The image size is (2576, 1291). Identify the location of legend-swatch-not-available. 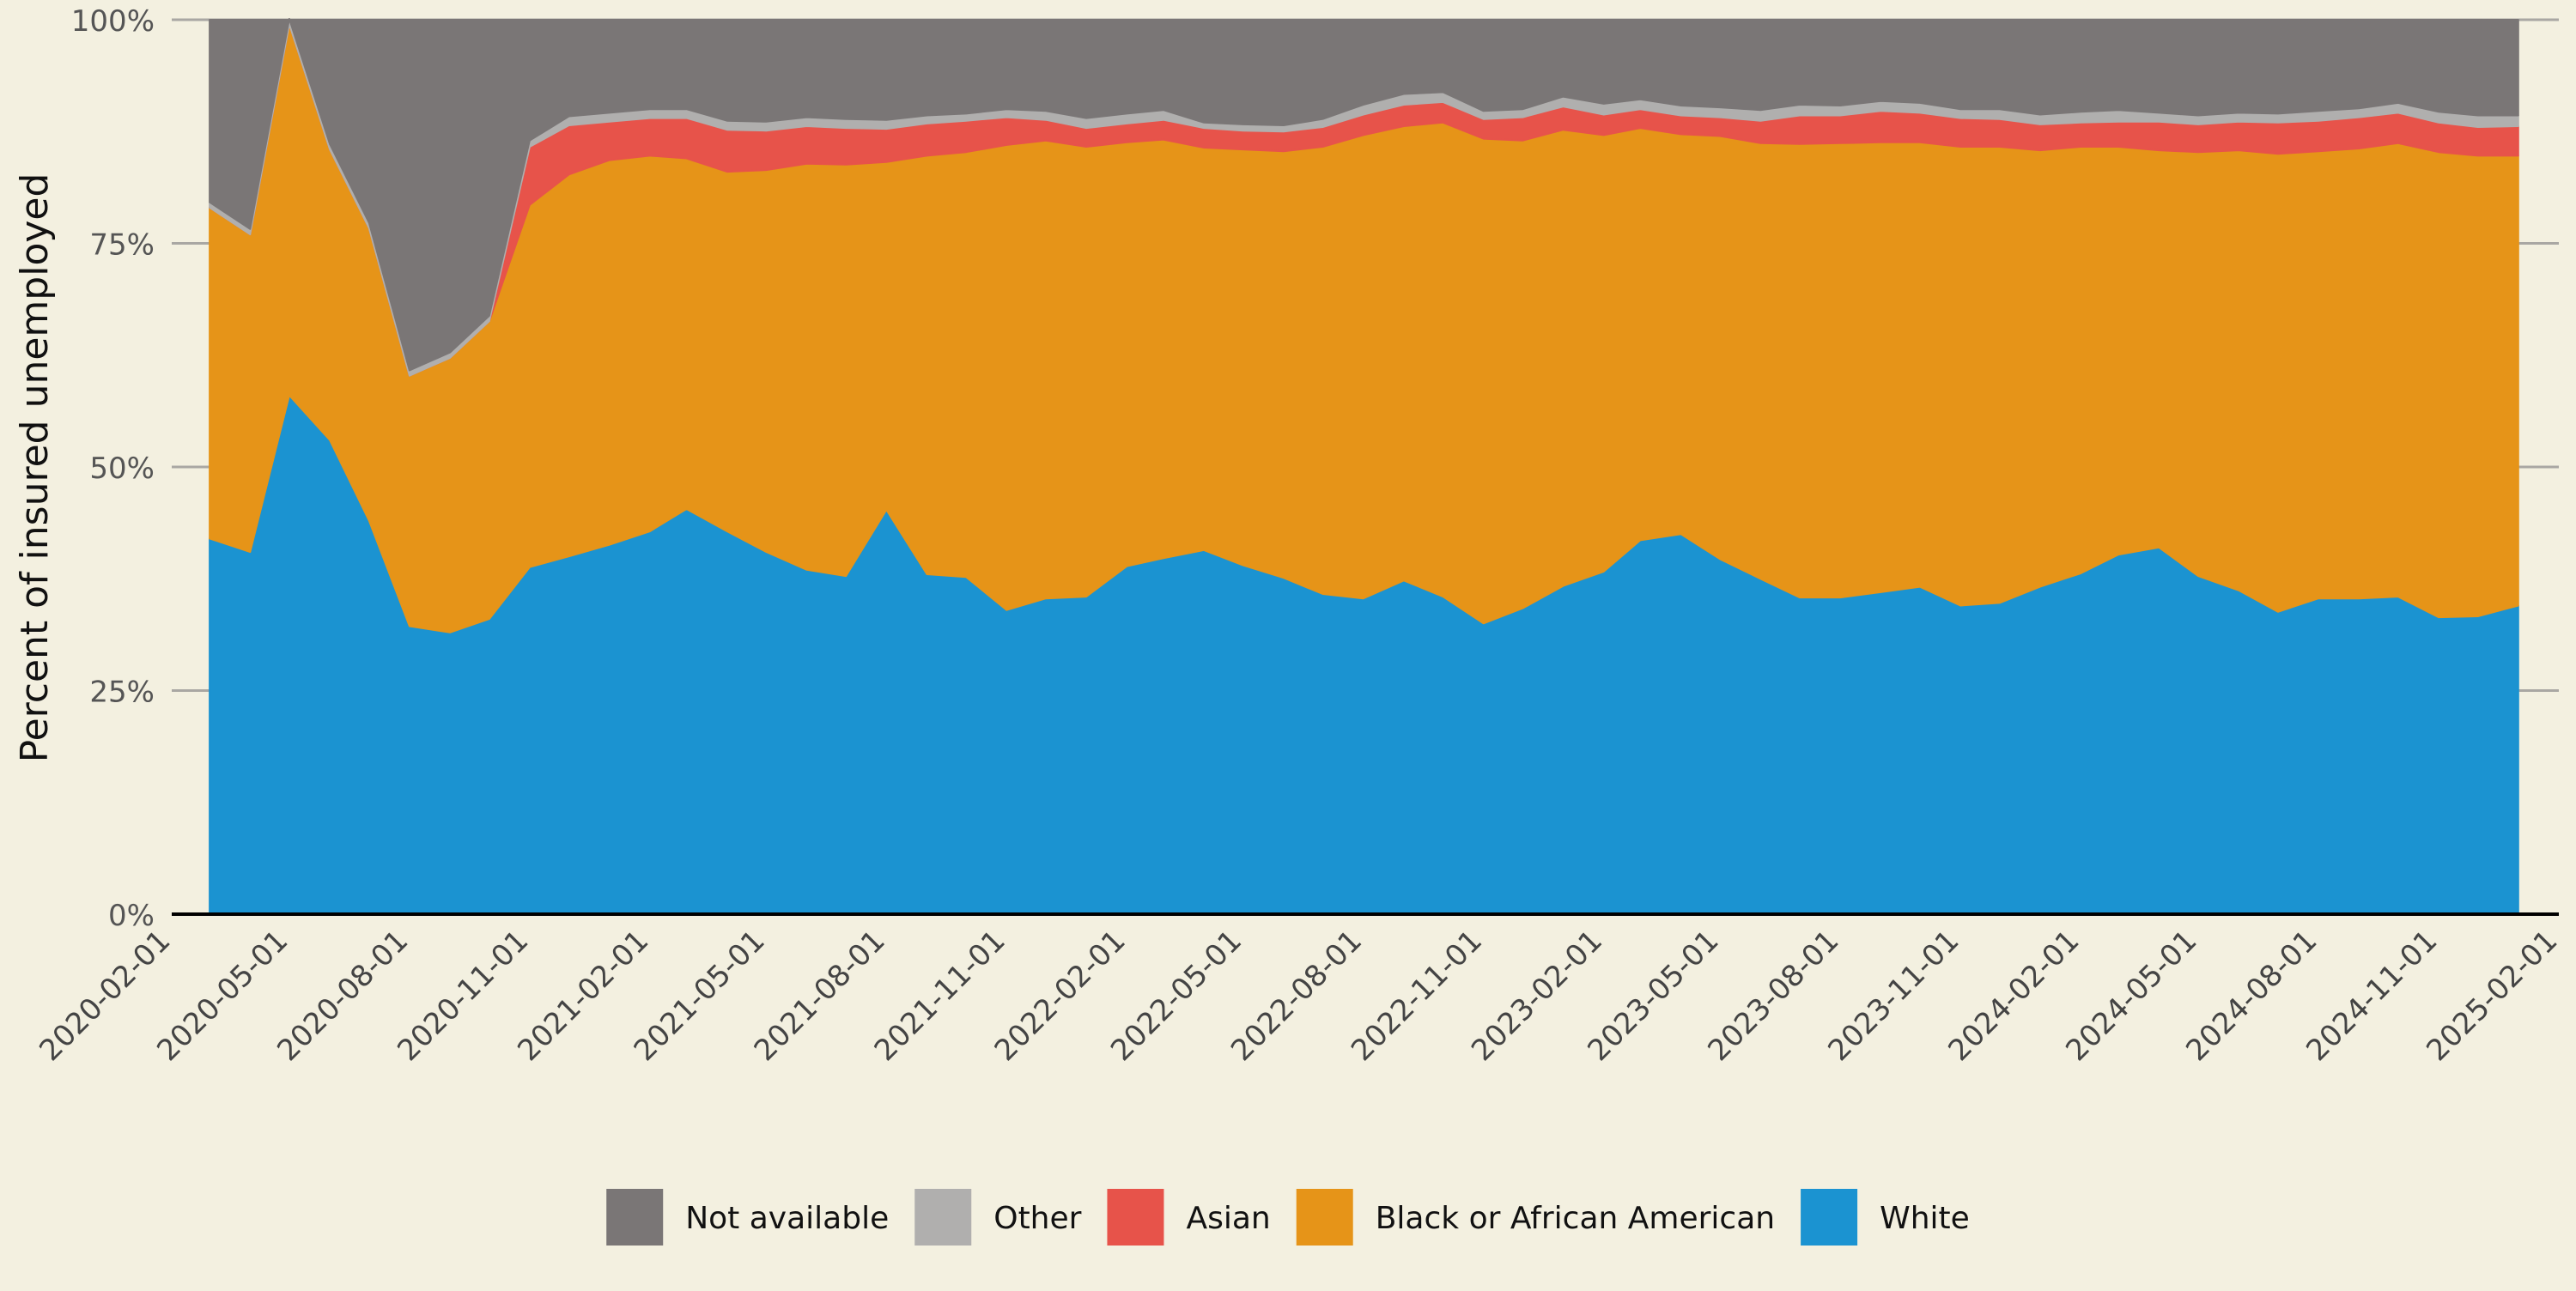
(635, 1218).